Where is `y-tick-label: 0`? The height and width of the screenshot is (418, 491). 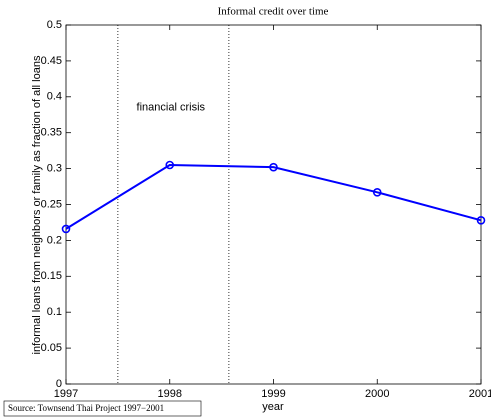 y-tick-label: 0 is located at coordinates (59, 384).